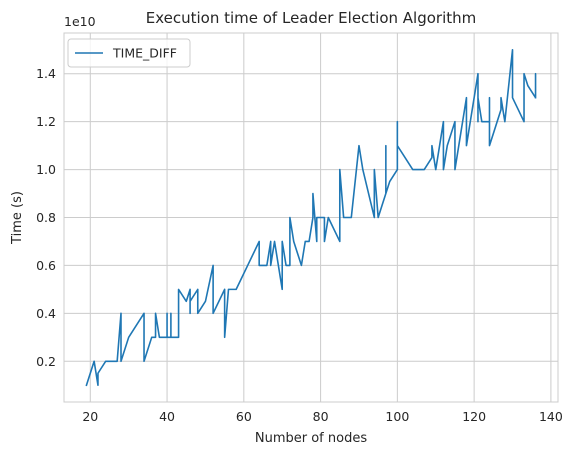  Describe the element at coordinates (144, 53) in the screenshot. I see `legend-entry-time-diff: TIME_DIFF` at that location.